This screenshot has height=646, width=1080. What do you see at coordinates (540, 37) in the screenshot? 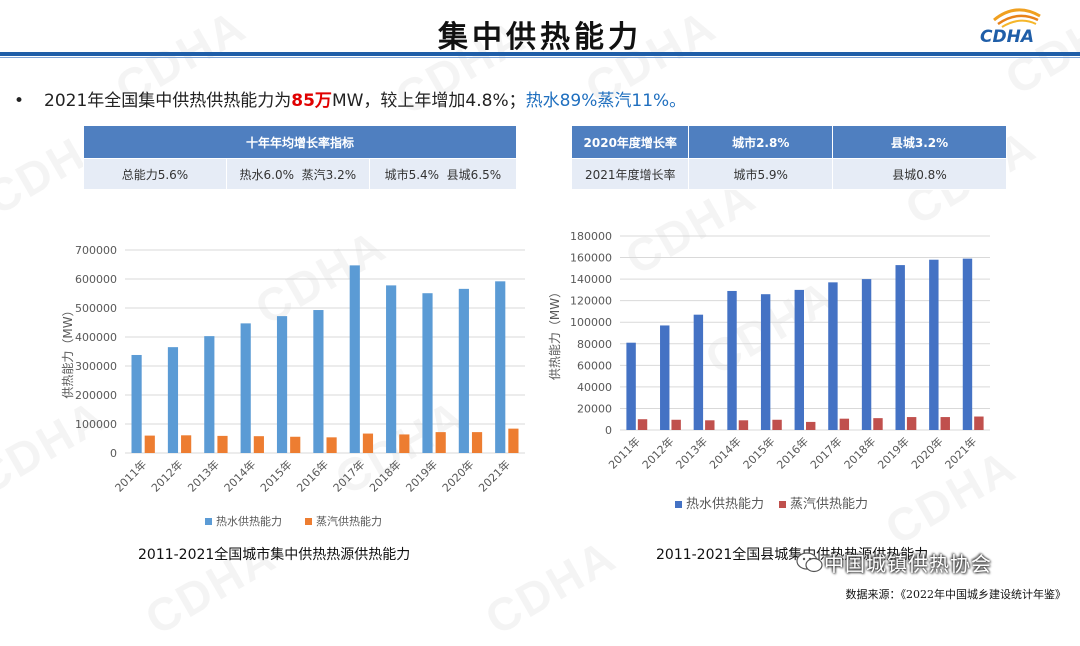
I see `page-title: 集中供热能力` at bounding box center [540, 37].